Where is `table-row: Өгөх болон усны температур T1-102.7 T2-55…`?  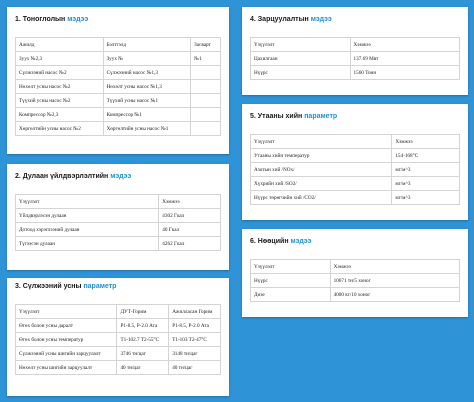
table-row: Өгөх болон усны температур T1-102.7 T2-55… is located at coordinates (117, 339).